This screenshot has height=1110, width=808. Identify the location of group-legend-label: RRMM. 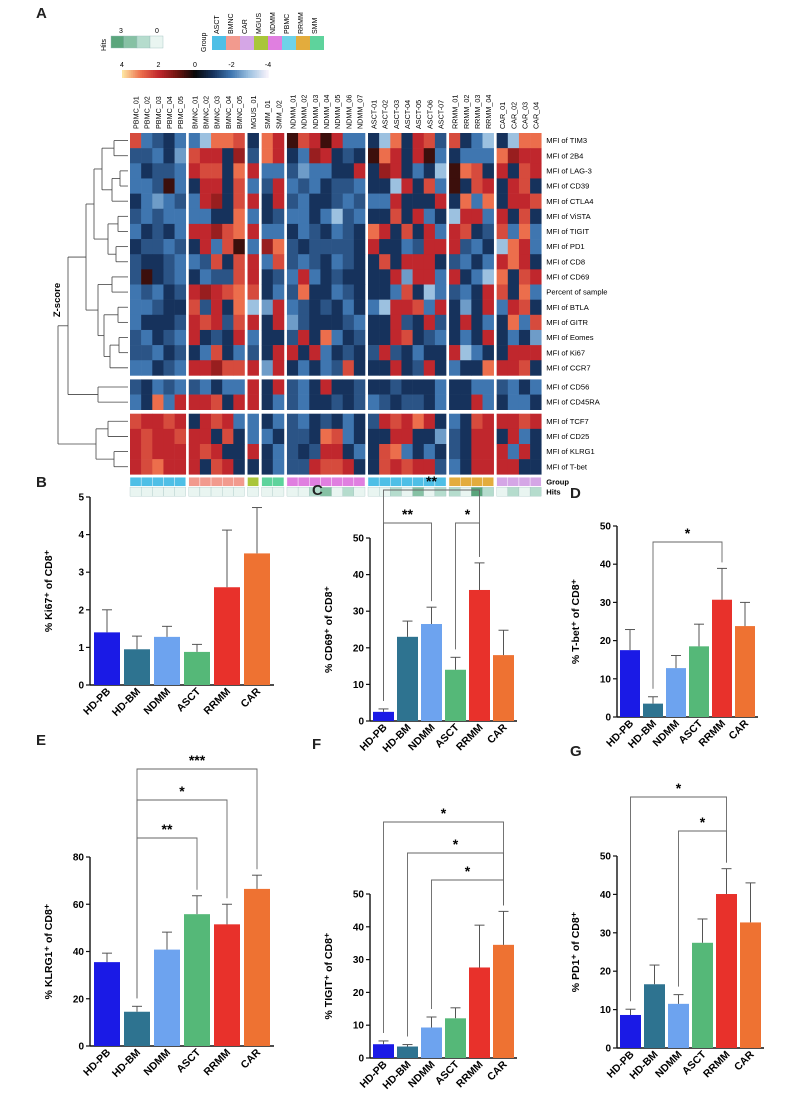
(301, 23).